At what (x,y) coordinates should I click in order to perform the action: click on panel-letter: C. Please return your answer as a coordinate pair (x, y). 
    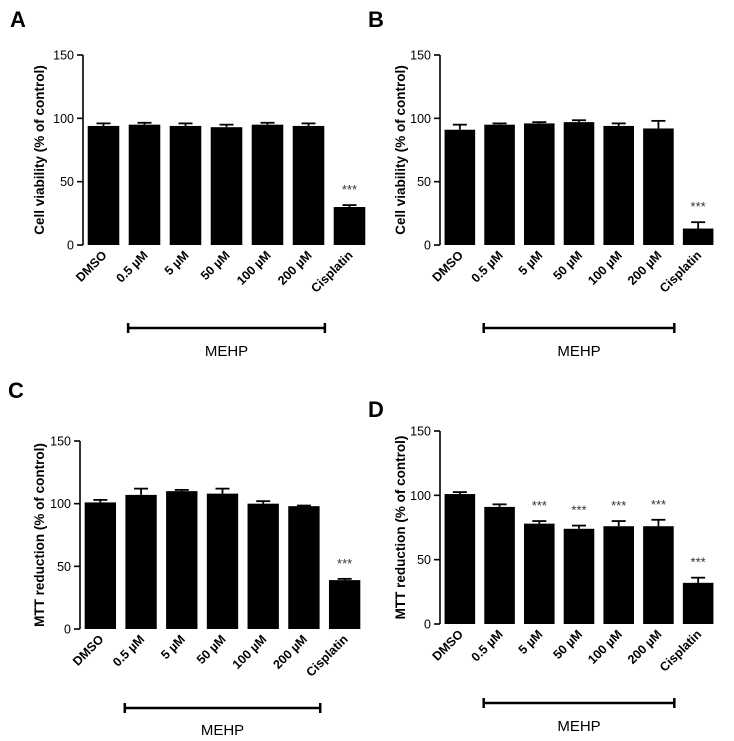
    Looking at the image, I should click on (16, 390).